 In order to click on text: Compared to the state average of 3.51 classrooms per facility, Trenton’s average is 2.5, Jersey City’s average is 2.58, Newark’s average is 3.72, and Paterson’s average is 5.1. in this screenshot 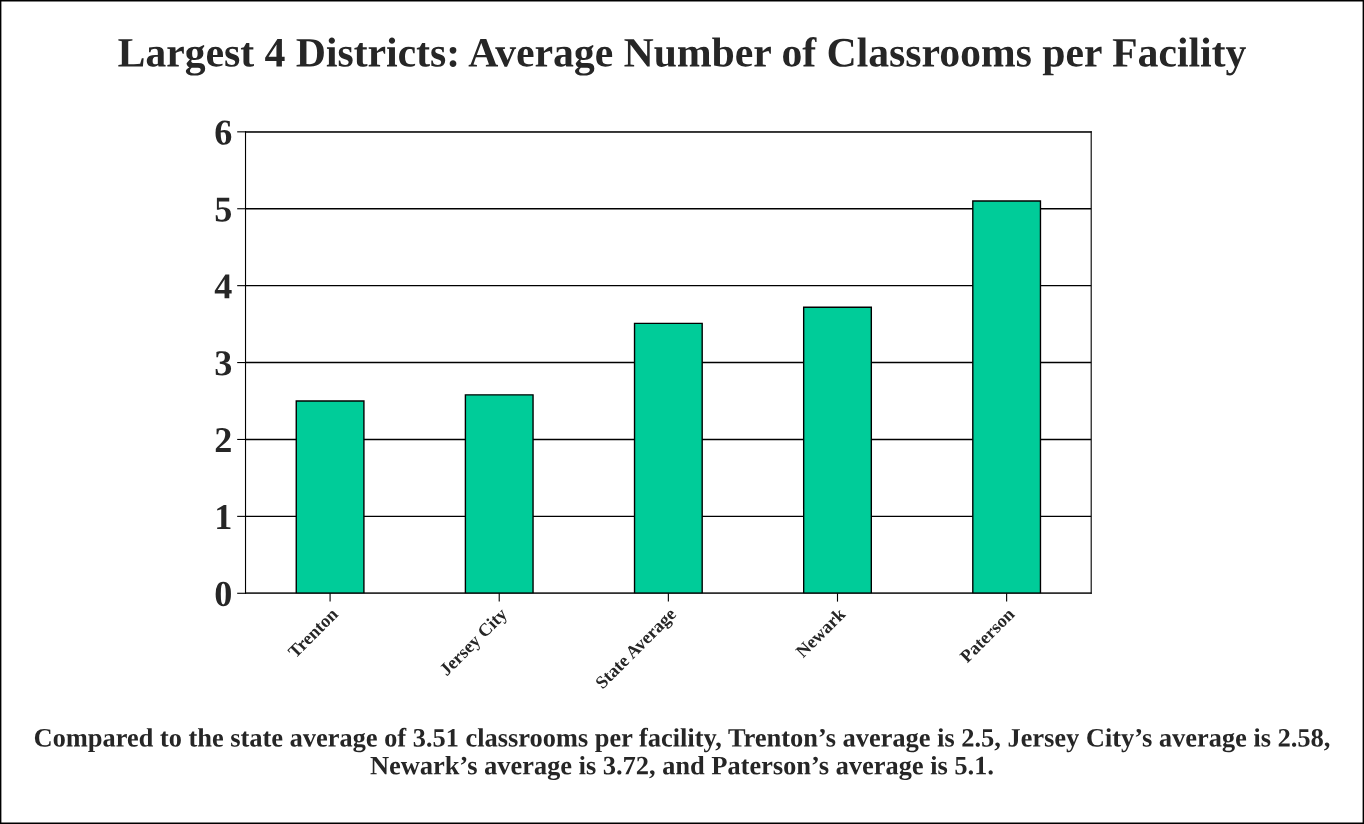, I will do `click(682, 754)`.